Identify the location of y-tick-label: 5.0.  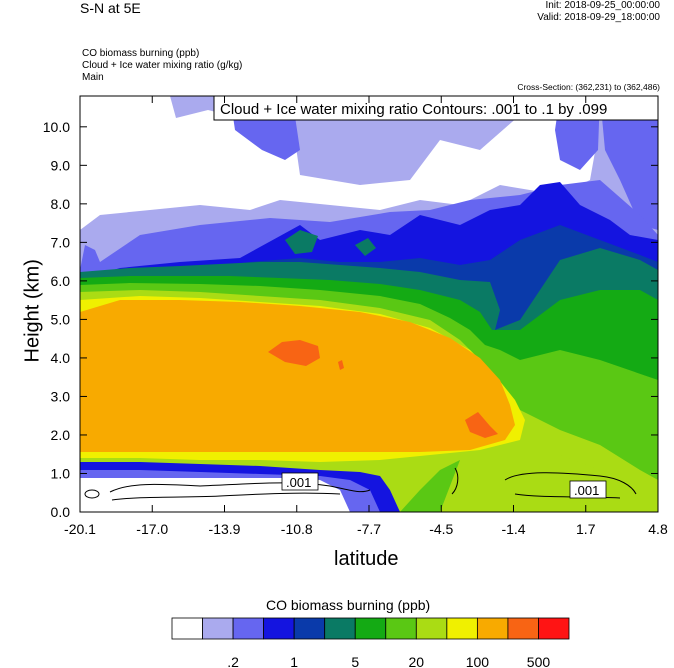
(61, 319).